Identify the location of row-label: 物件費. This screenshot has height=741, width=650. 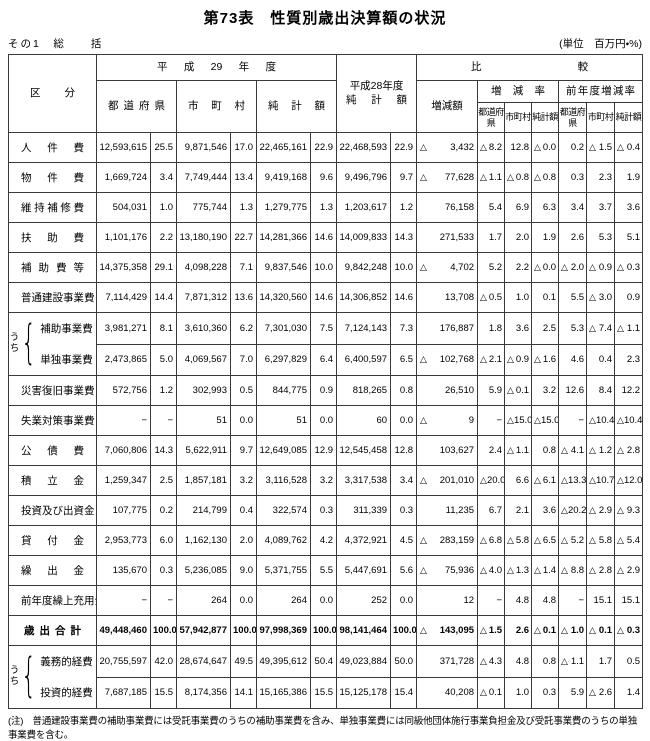
(52, 178).